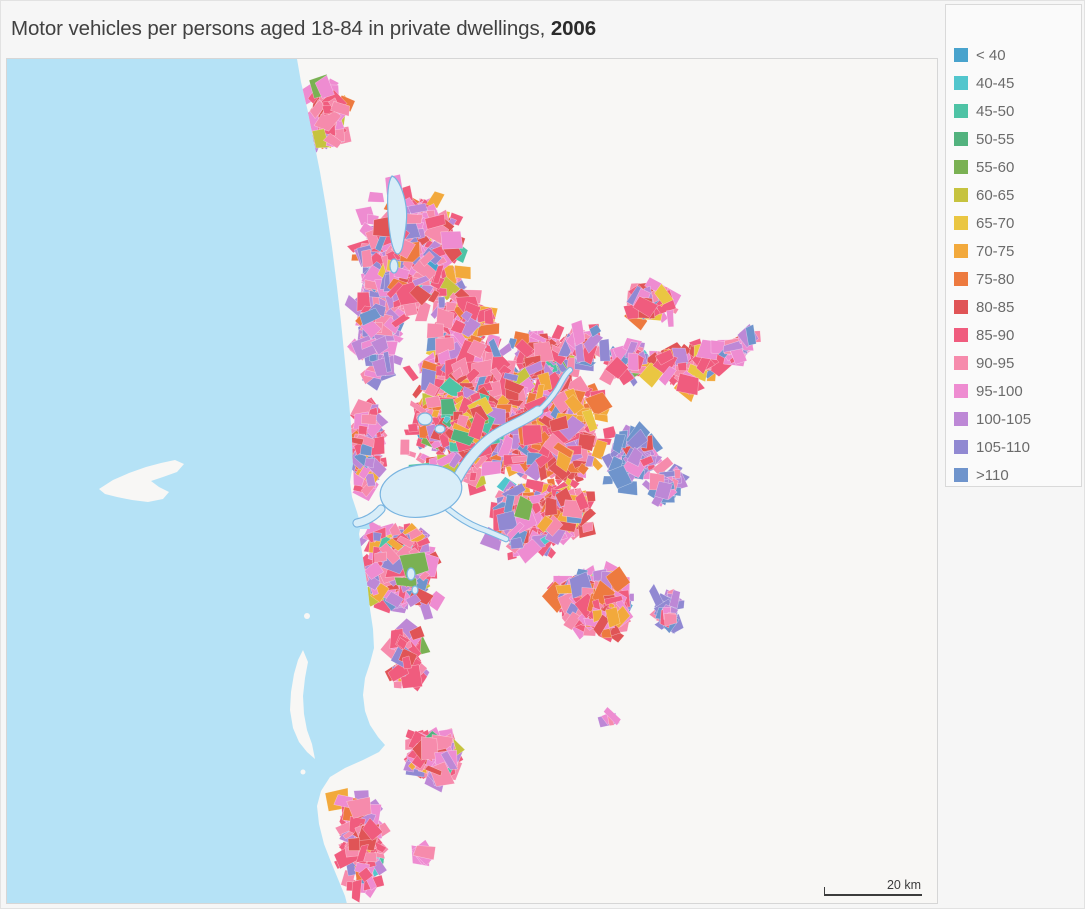 This screenshot has width=1085, height=909. Describe the element at coordinates (1017, 111) in the screenshot. I see `legend-item: 45-50` at that location.